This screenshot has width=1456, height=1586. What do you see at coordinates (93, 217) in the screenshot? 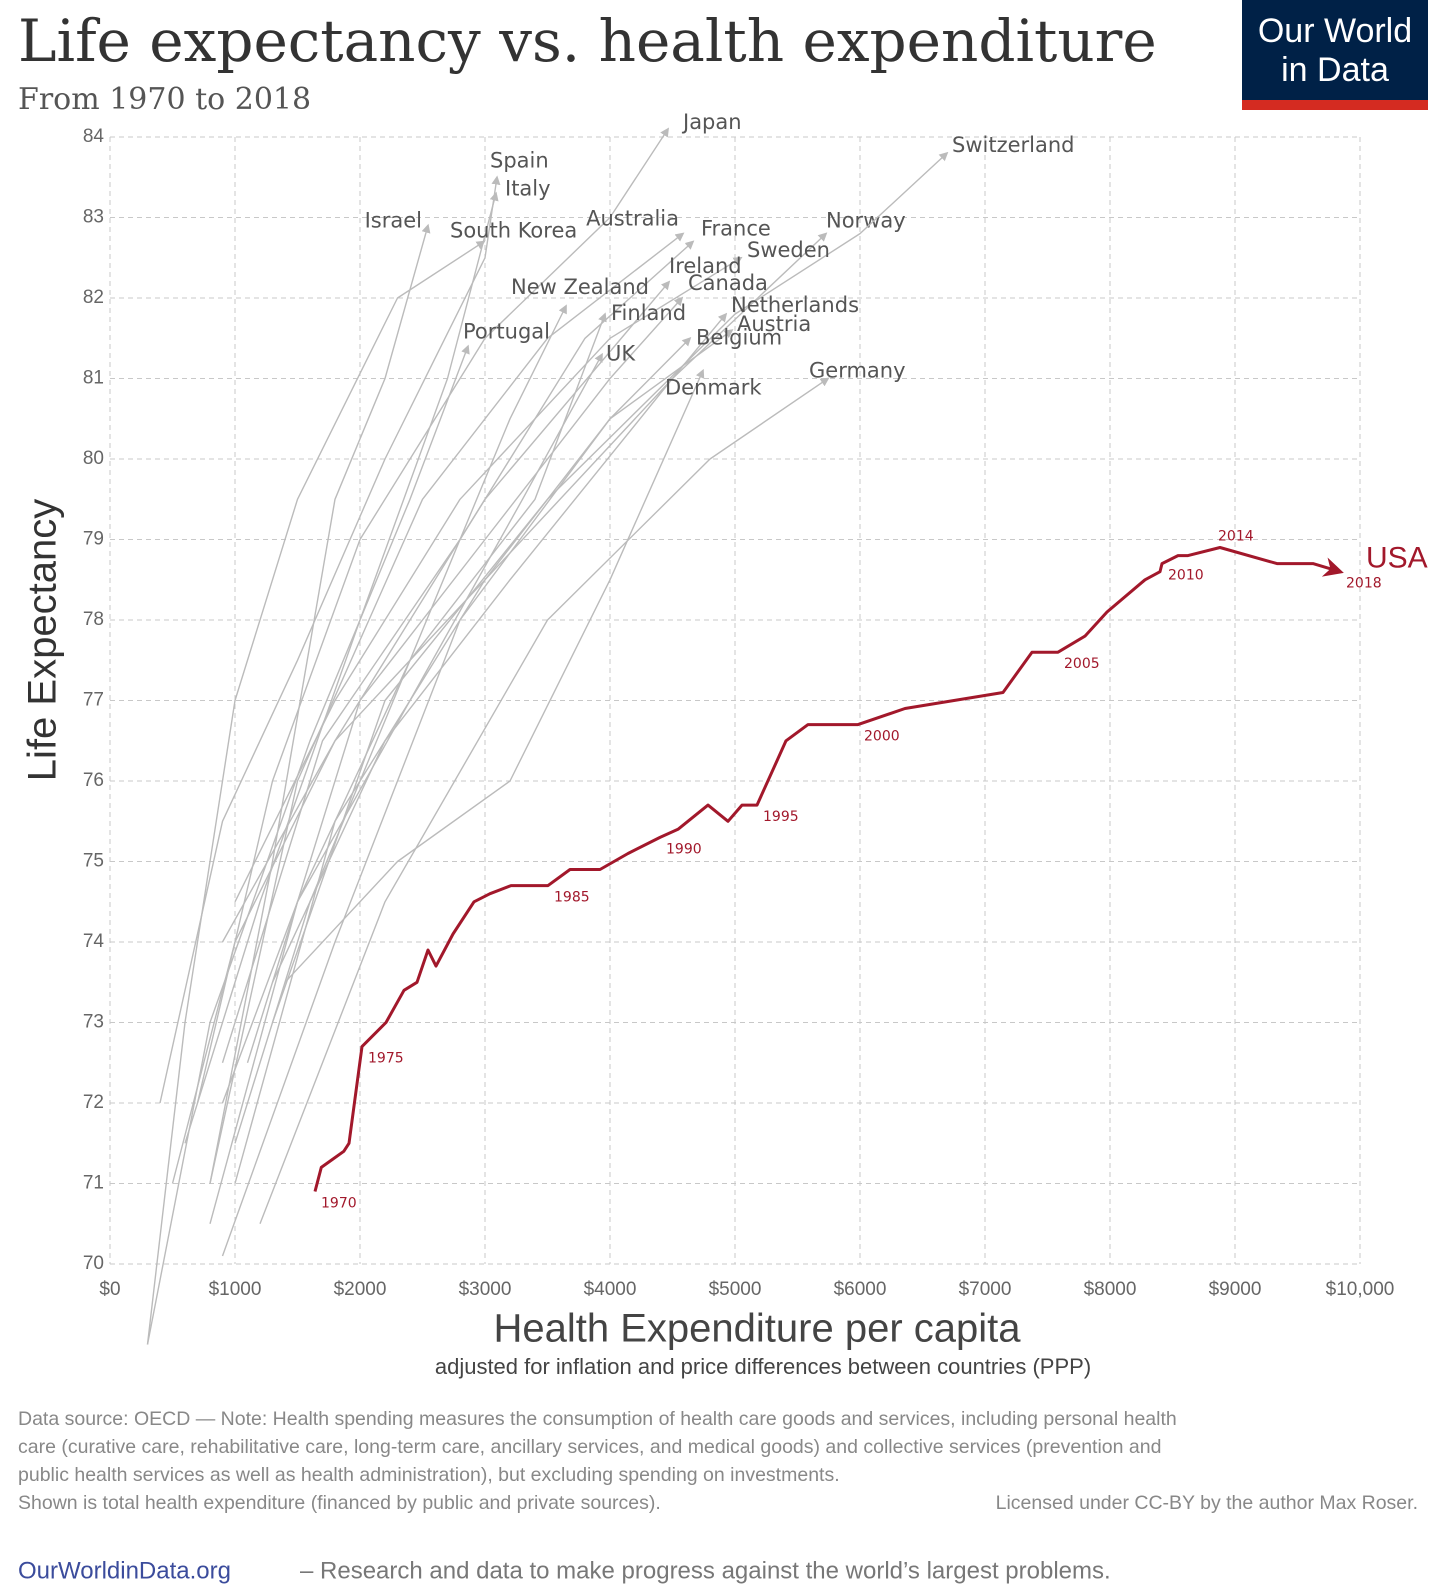
I see `y-tick-label: 83` at bounding box center [93, 217].